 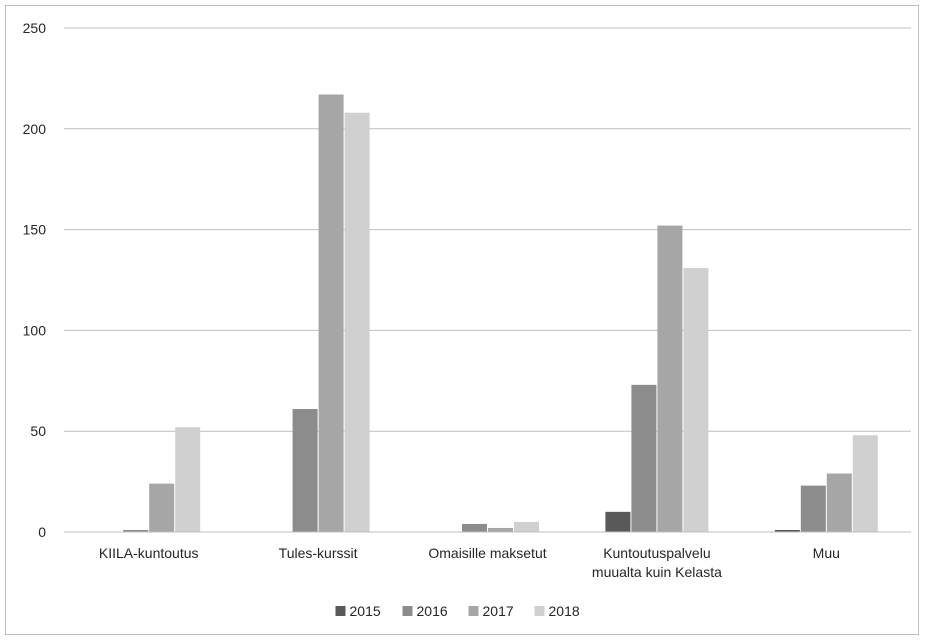 I want to click on legend-swatch-2015, so click(x=340, y=611).